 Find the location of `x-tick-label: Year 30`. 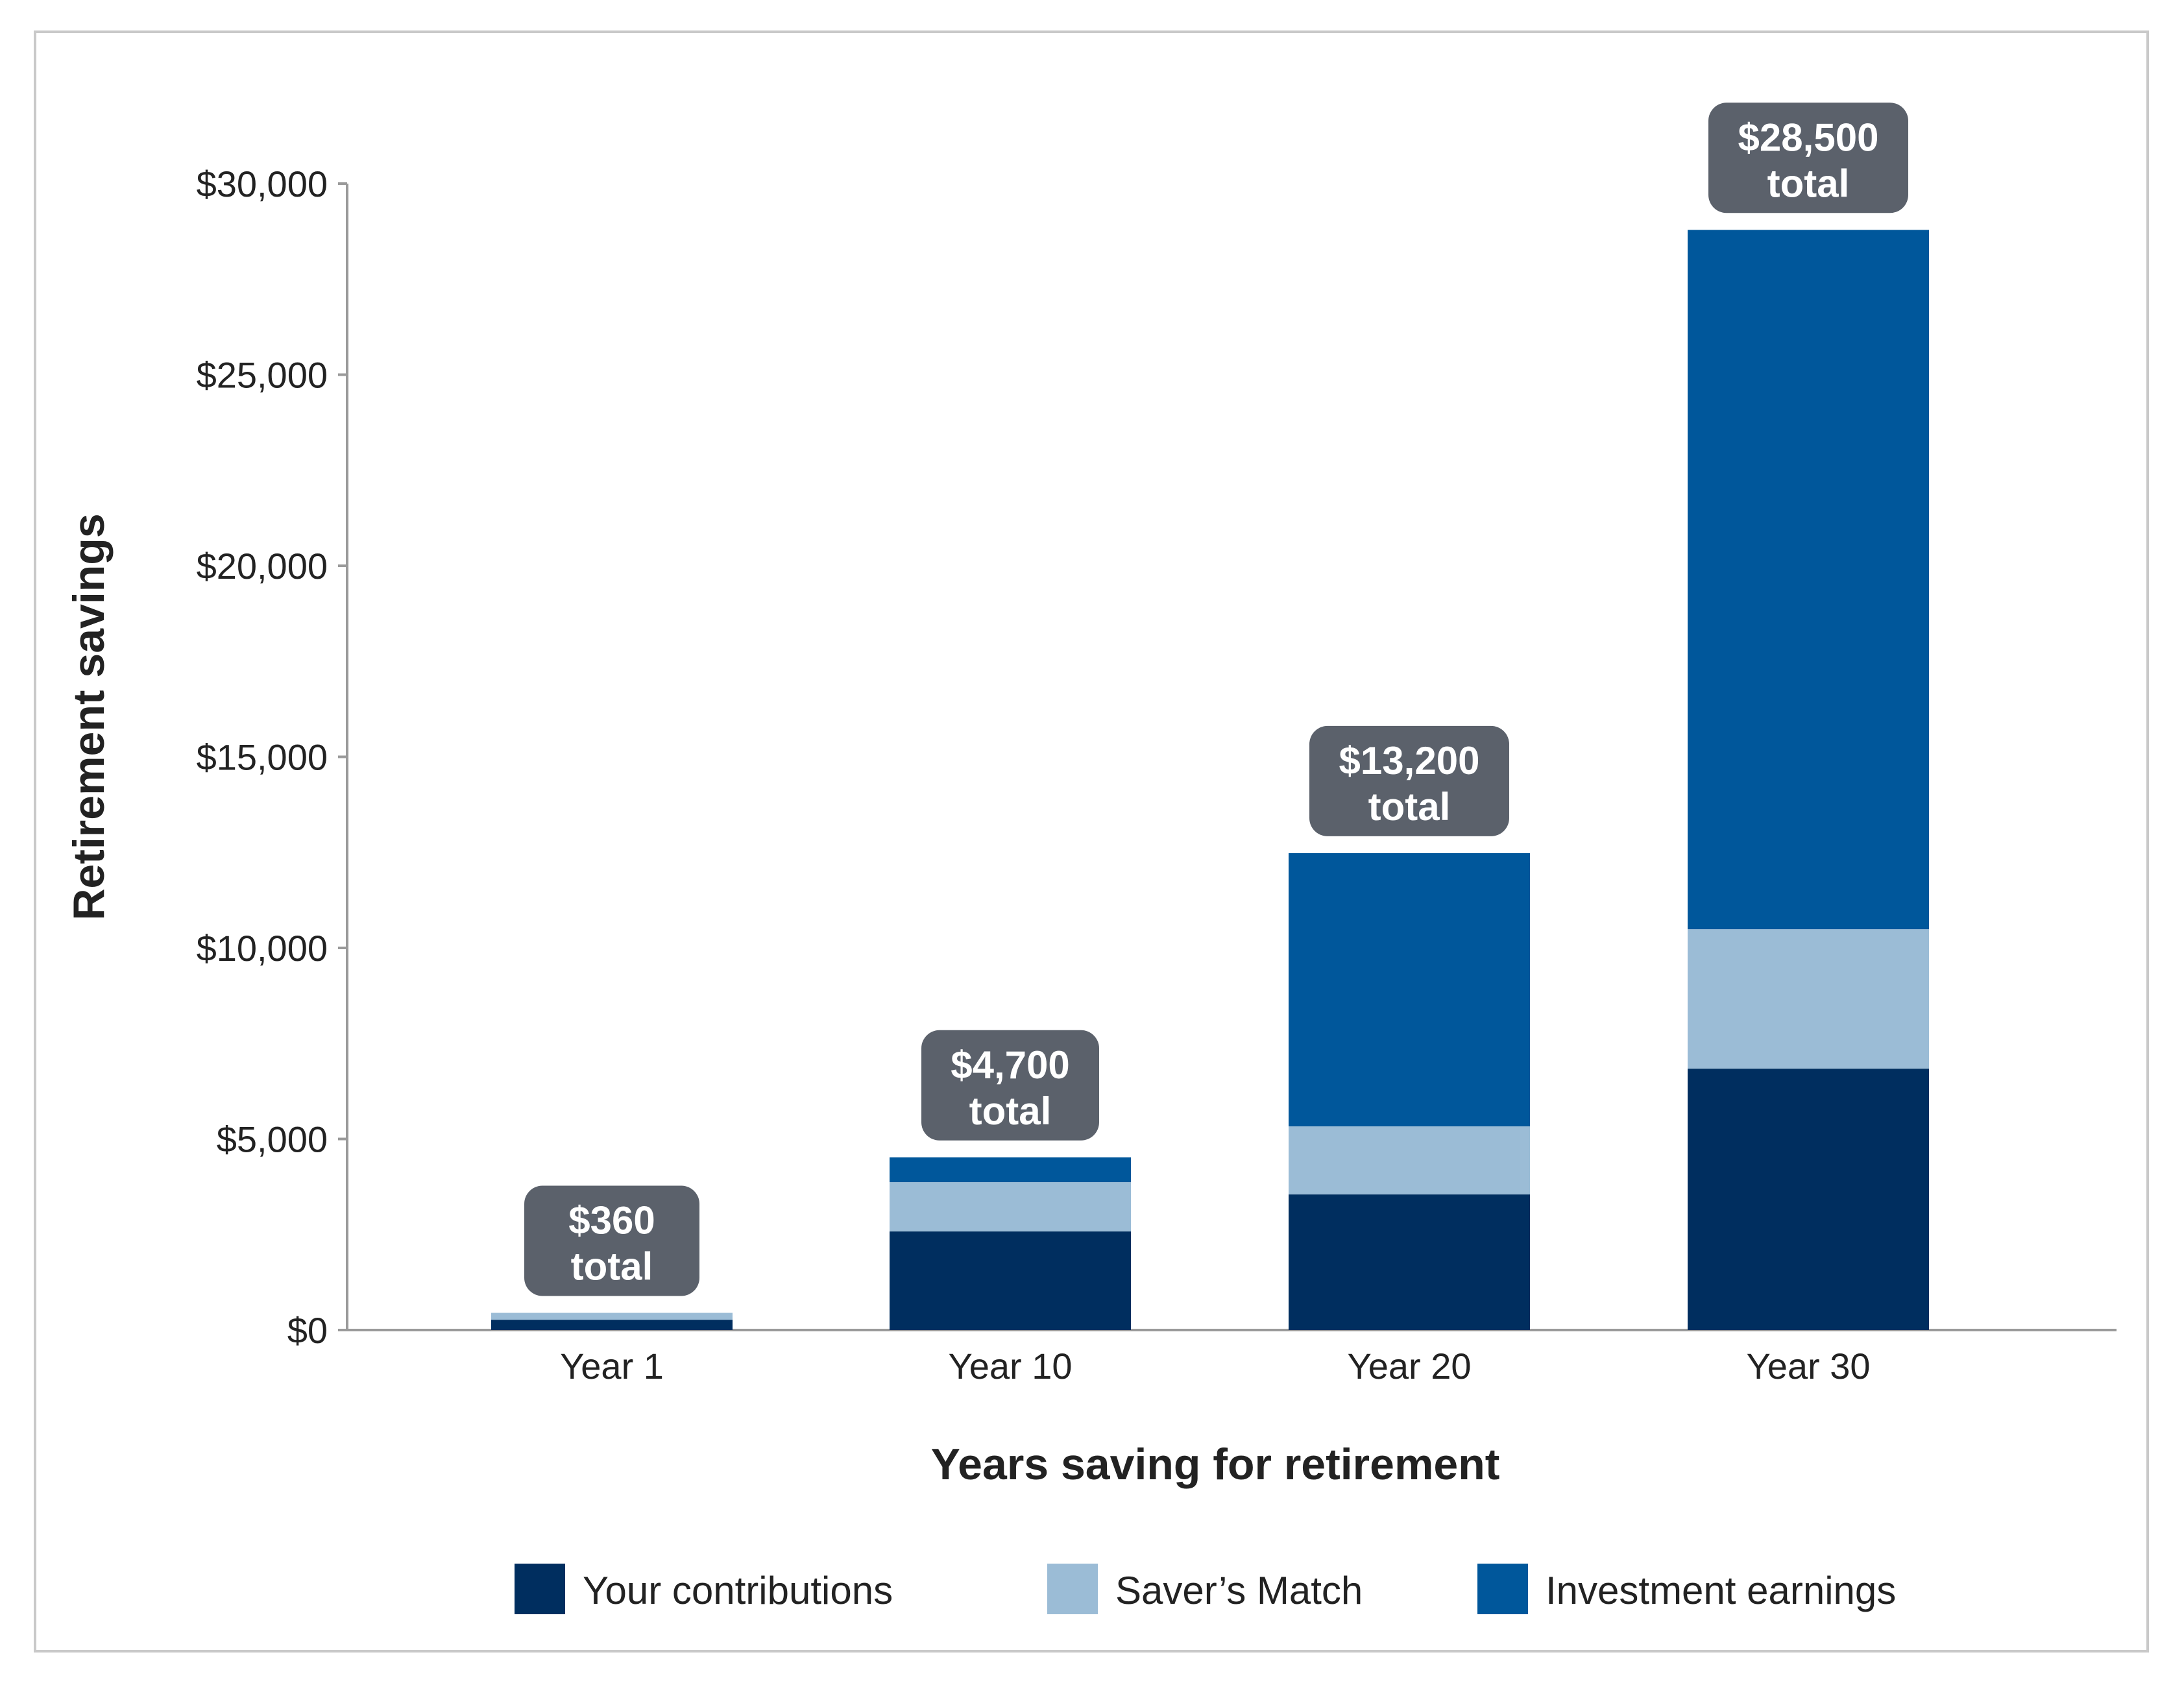

x-tick-label: Year 30 is located at coordinates (1809, 1366).